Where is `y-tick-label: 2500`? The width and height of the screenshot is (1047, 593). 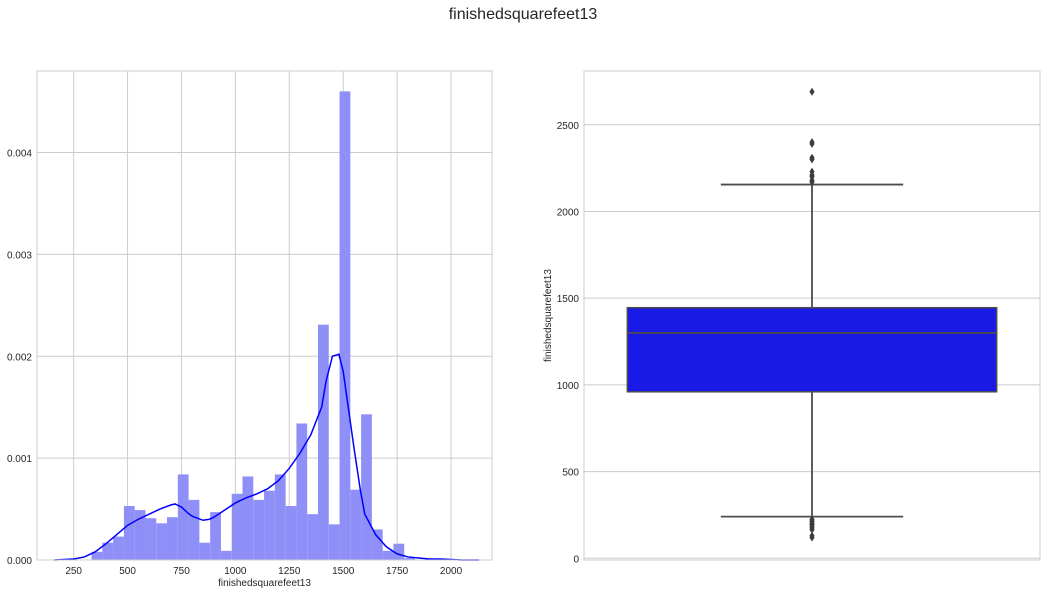 y-tick-label: 2500 is located at coordinates (568, 126).